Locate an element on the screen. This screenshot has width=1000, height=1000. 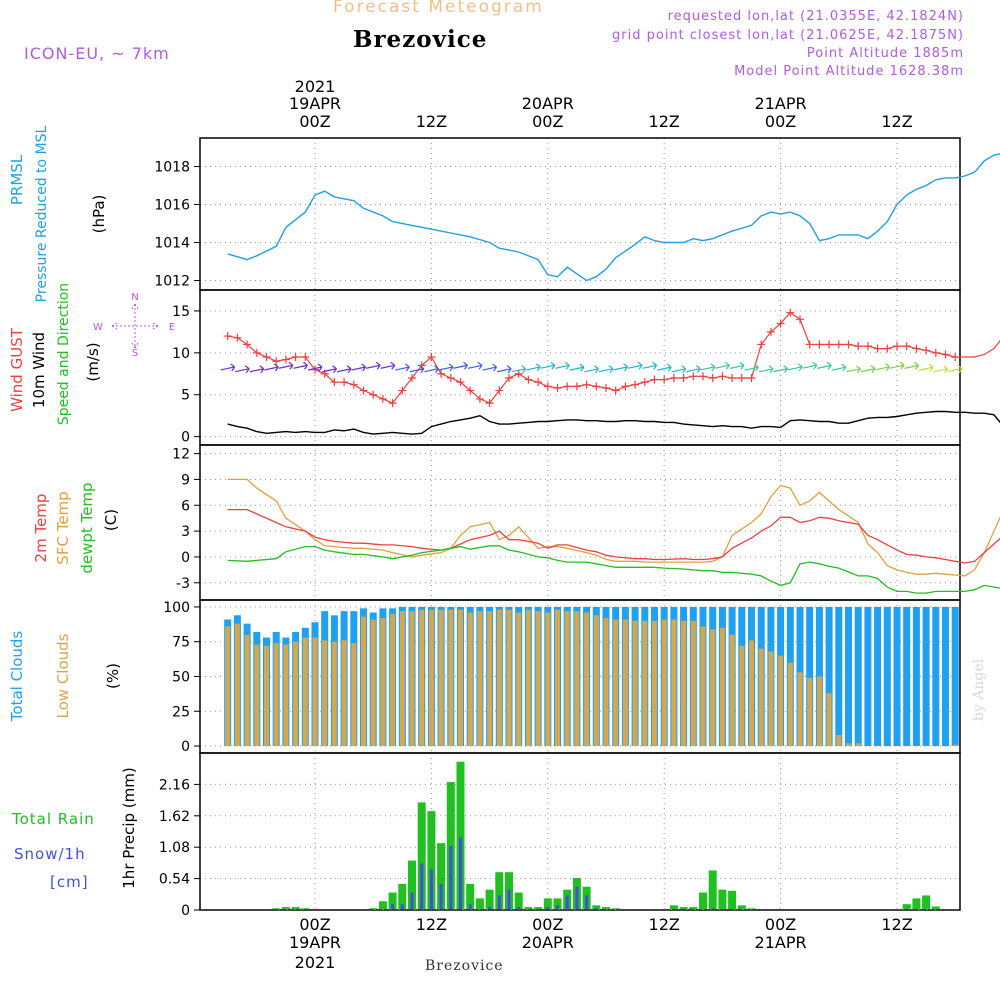
bottom-hour-label: 12Z is located at coordinates (431, 924).